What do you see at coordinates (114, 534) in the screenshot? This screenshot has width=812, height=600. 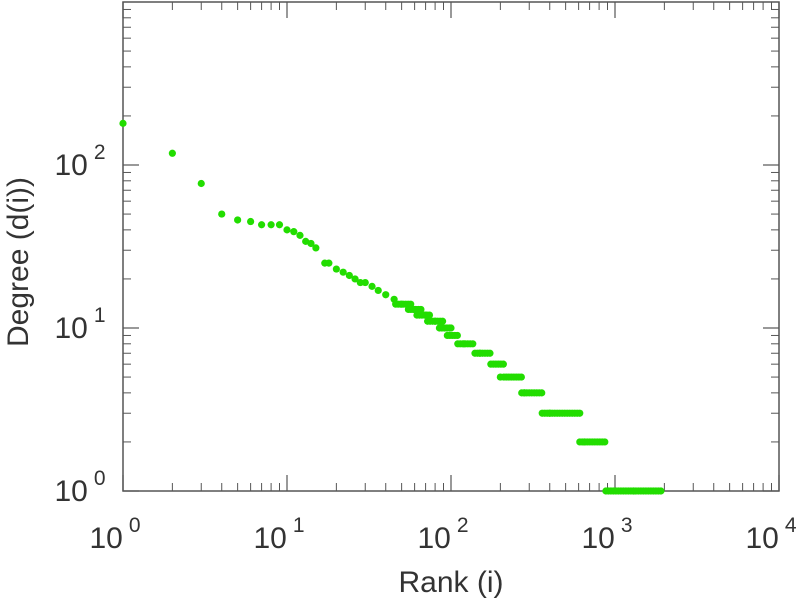 I see `x-tick-label: 10 0` at bounding box center [114, 534].